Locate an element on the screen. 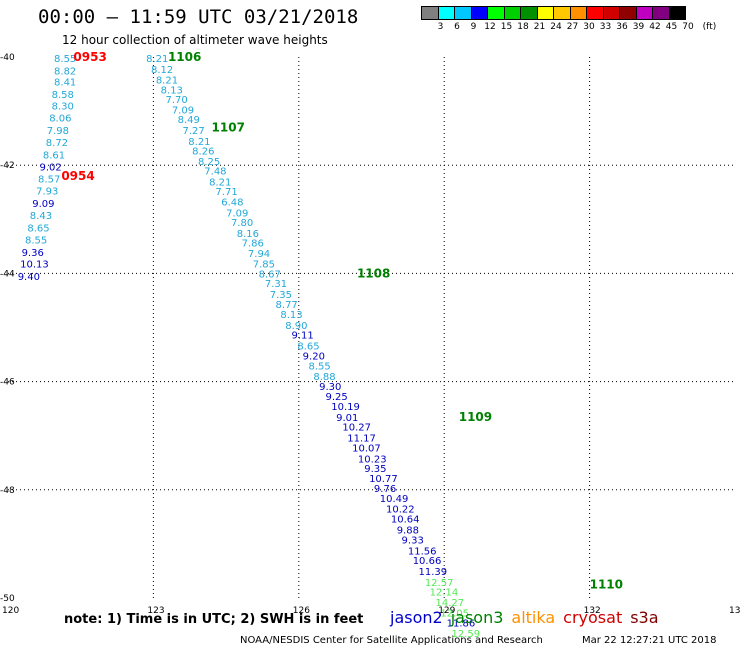 The height and width of the screenshot is (650, 740). wave-height-value: 12.14 is located at coordinates (444, 593).